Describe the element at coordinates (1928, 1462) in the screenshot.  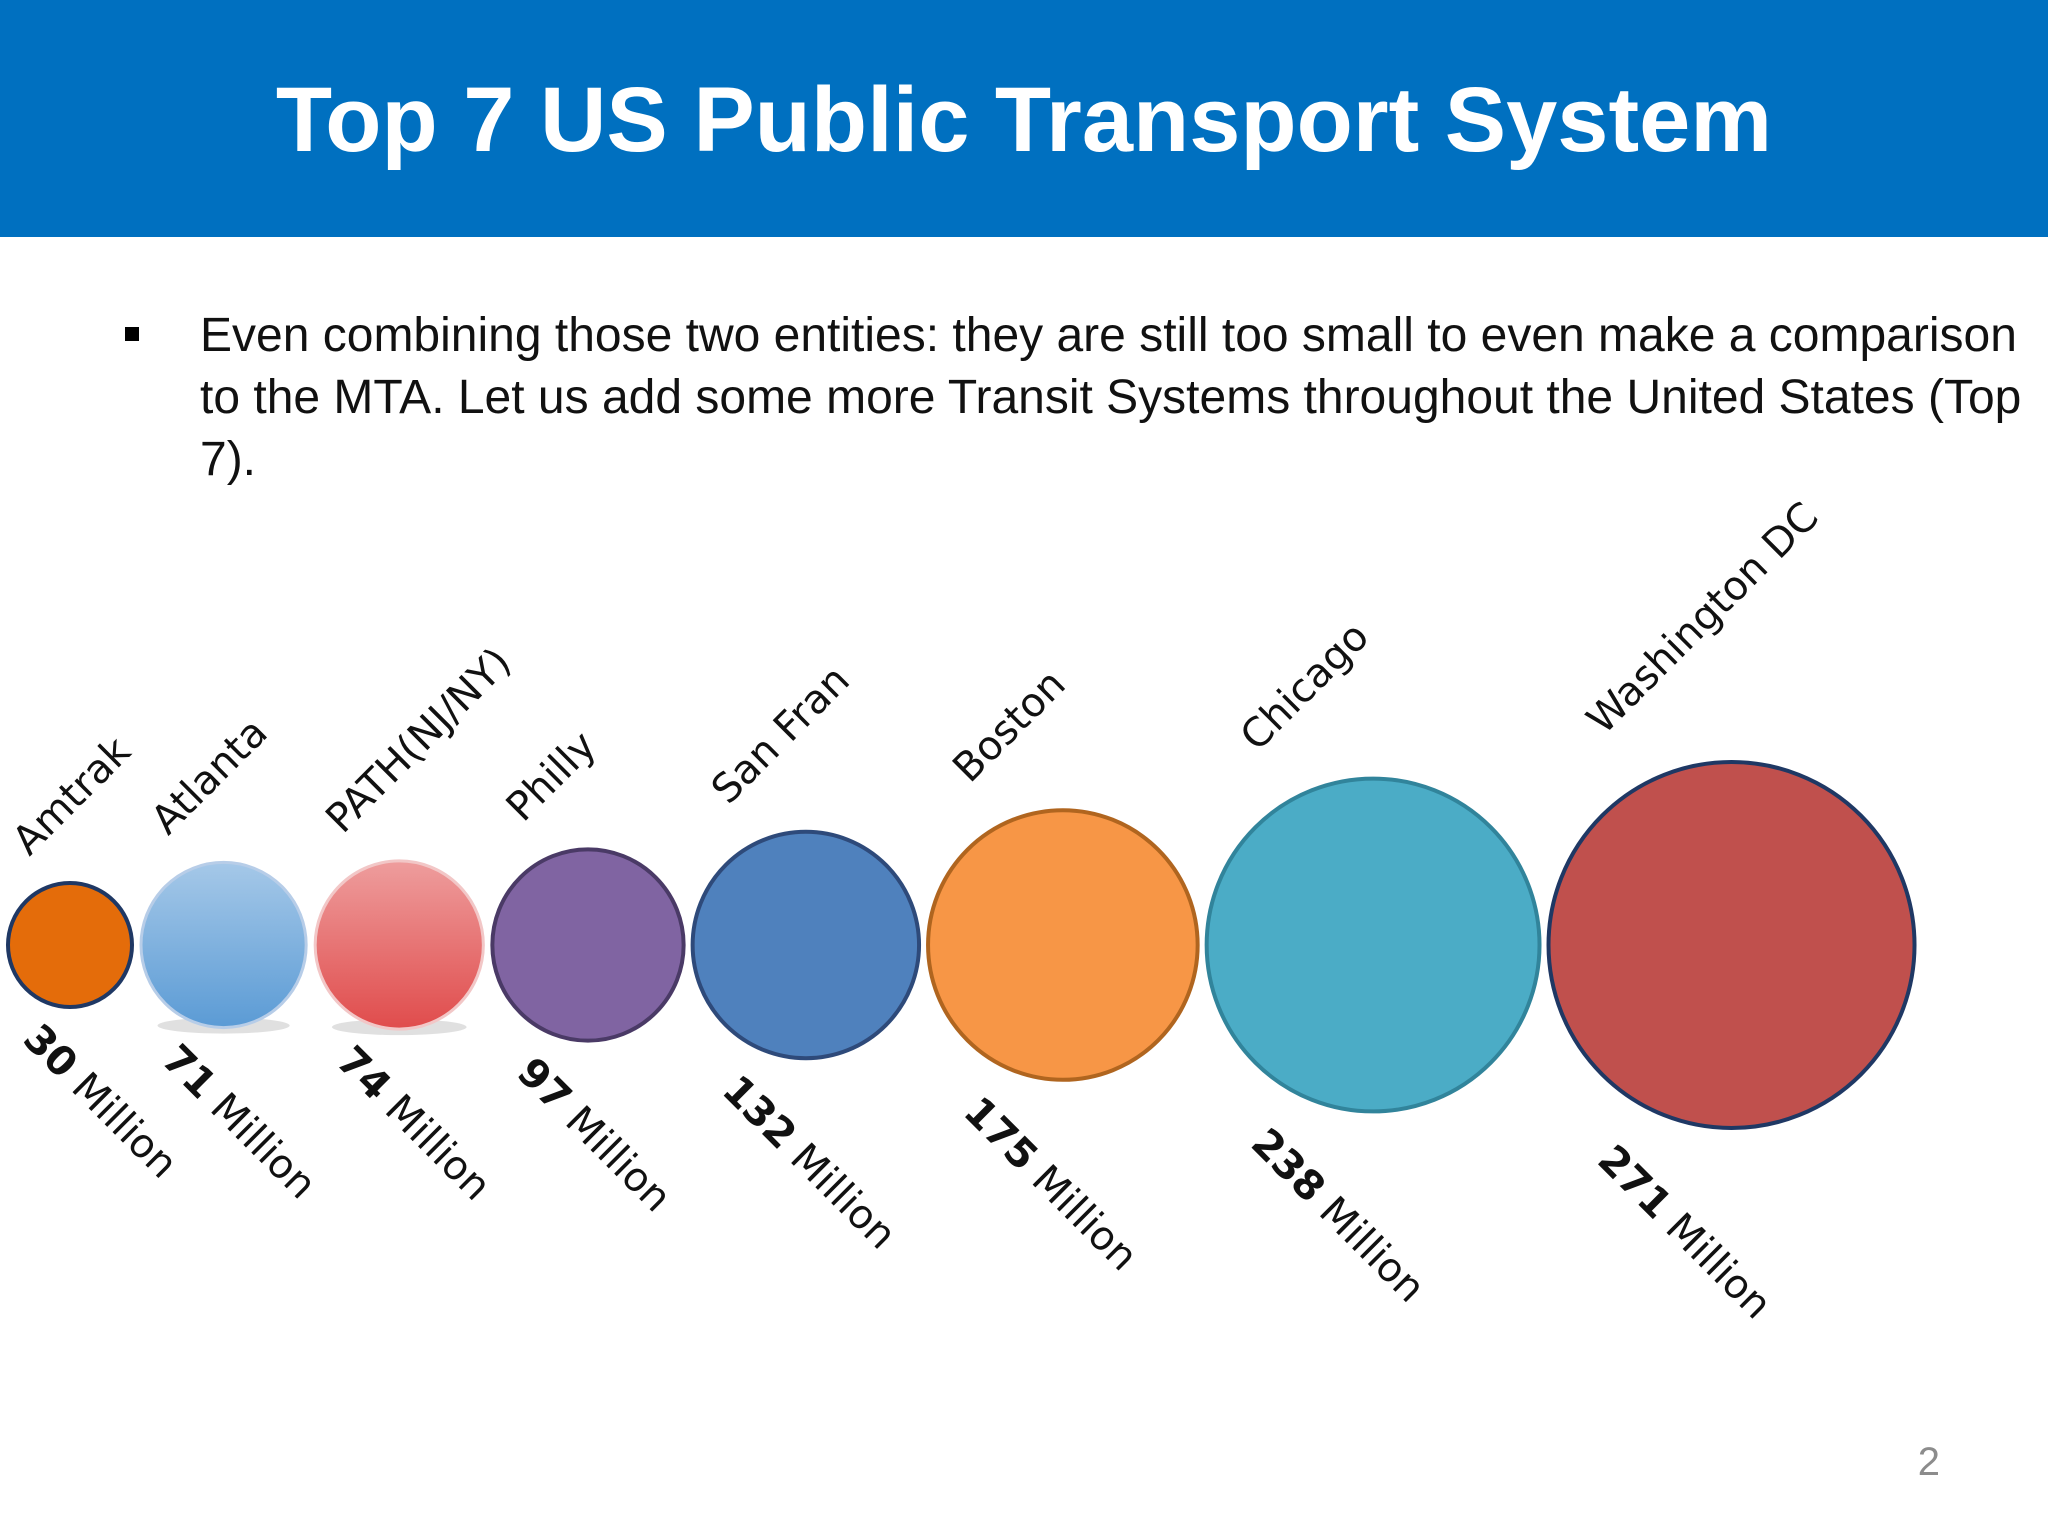
I see `page-number: 2` at that location.